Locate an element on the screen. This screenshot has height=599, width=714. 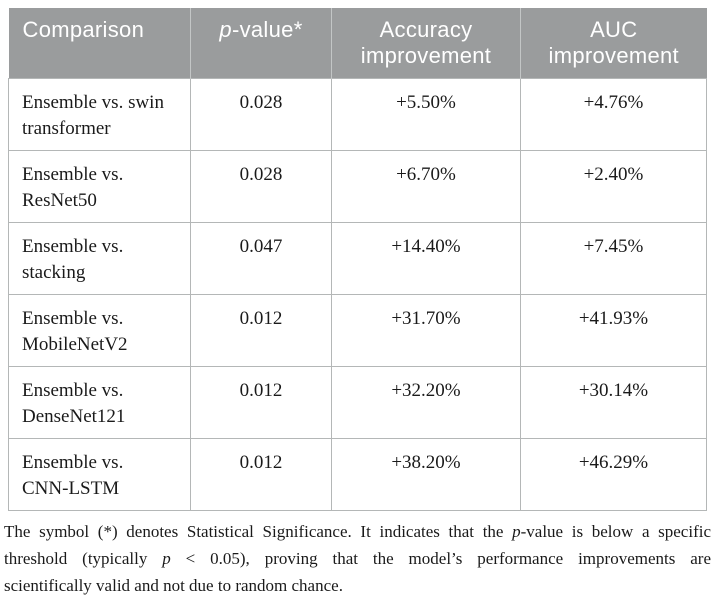
header-cell-pvalue: p-value* is located at coordinates (261, 43).